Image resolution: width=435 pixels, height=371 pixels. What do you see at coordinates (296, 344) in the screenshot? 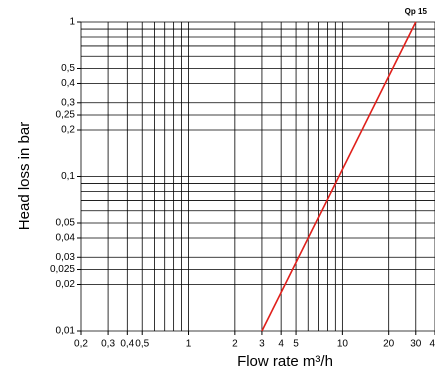
I see `x-tick-label: 5` at bounding box center [296, 344].